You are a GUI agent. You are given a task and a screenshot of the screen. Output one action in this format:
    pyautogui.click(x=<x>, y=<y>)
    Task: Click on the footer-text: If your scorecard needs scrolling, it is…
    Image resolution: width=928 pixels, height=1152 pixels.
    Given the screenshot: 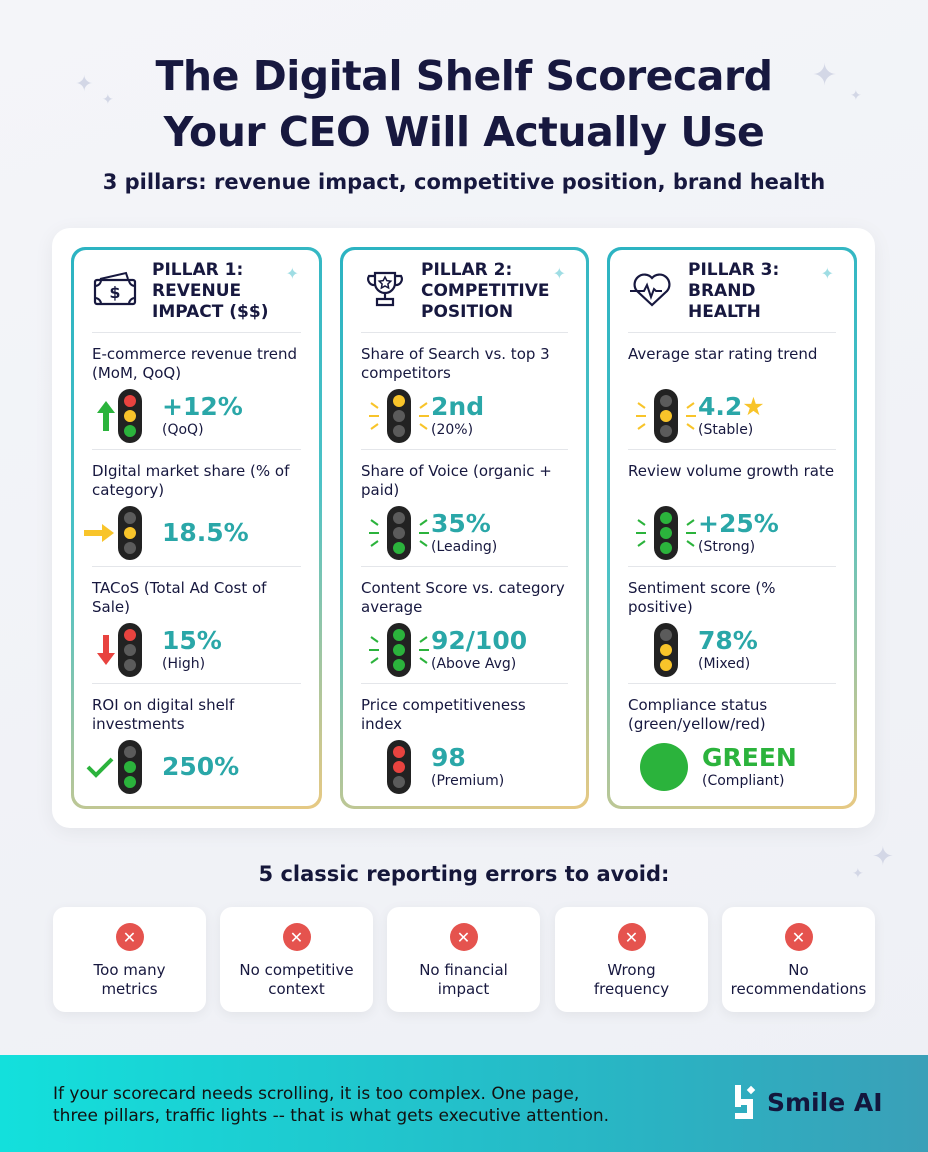 What is the action you would take?
    pyautogui.click(x=331, y=1105)
    